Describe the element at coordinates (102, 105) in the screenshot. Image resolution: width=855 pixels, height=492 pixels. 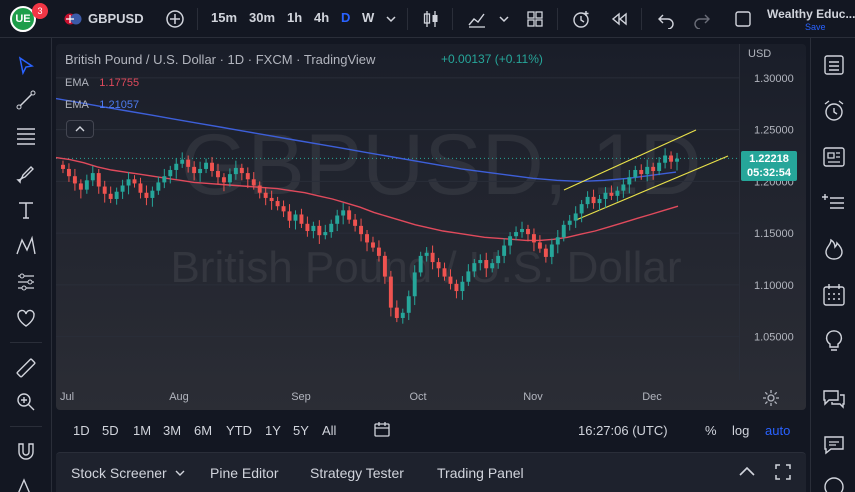
I see `ema-slow-legend: EMA 1.21057` at that location.